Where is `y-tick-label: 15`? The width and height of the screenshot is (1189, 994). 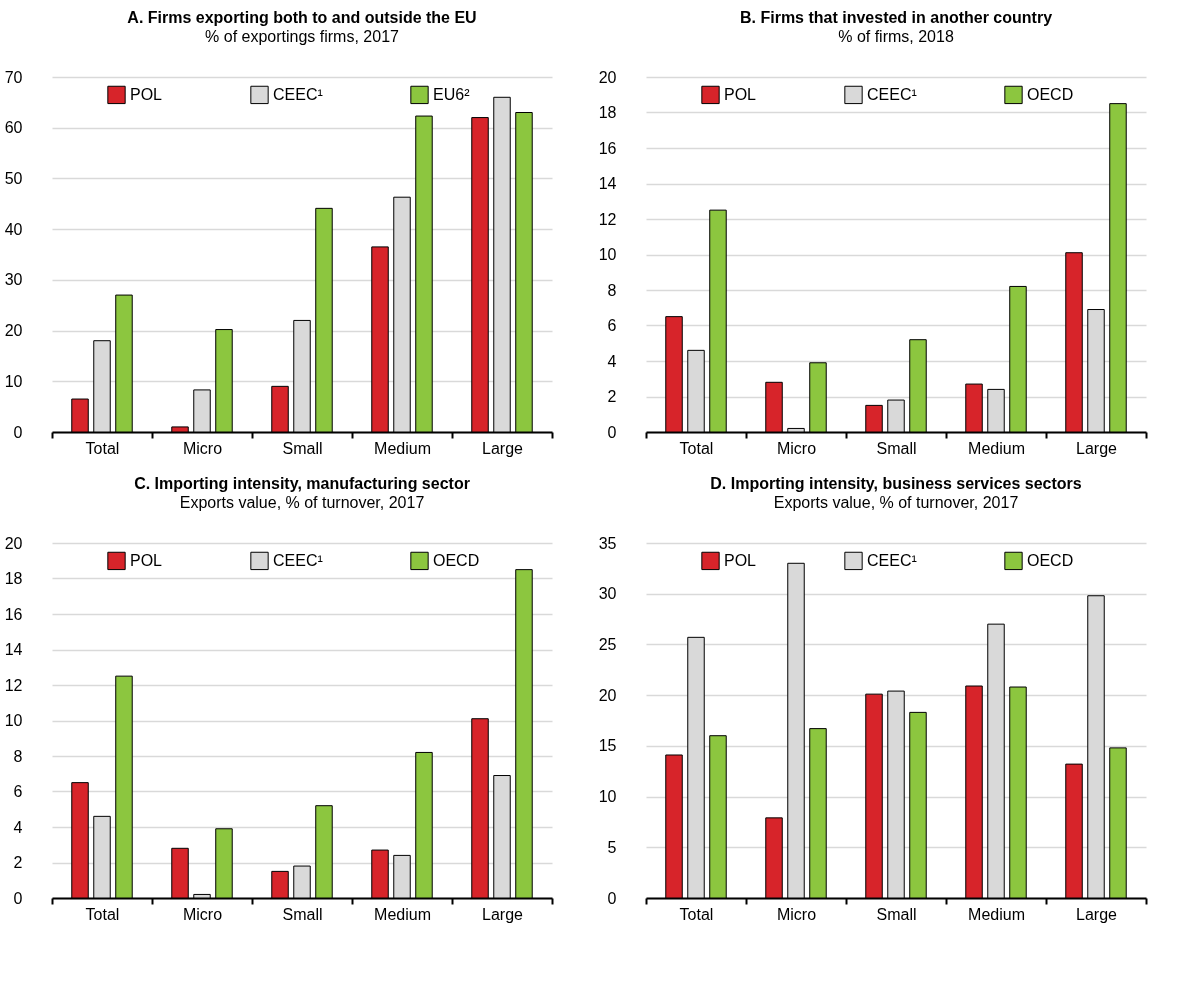
y-tick-label: 15 is located at coordinates (607, 746).